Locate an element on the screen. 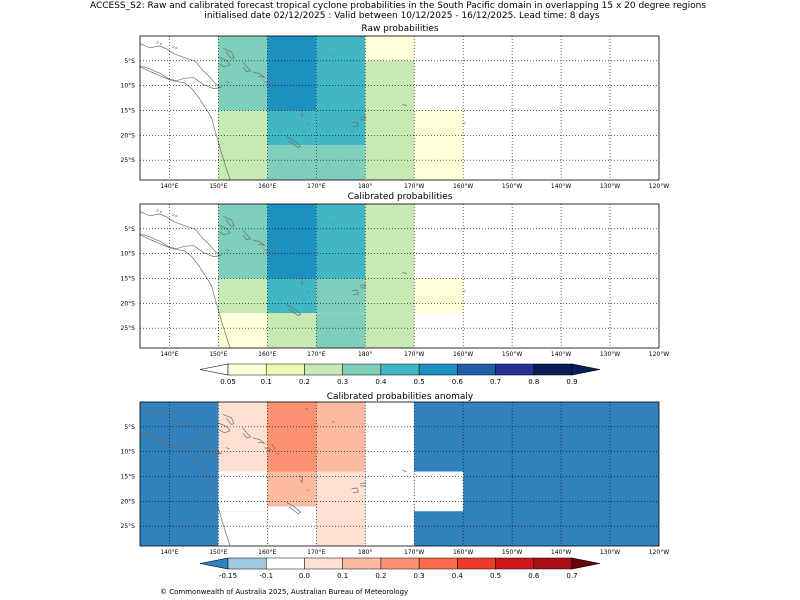 The width and height of the screenshot is (800, 600). colorbar-tick-label: 0.5 is located at coordinates (495, 576).